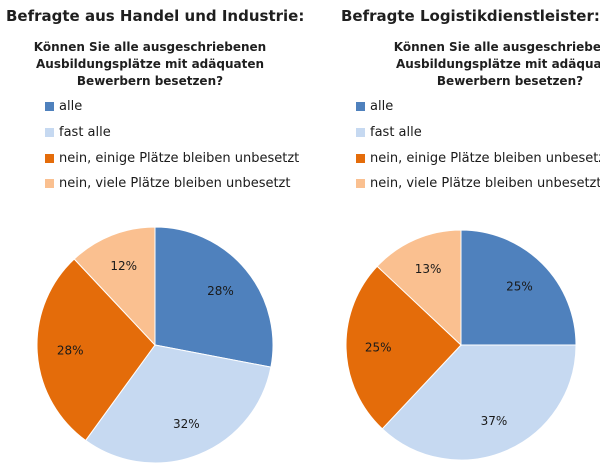  Describe the element at coordinates (70, 350) in the screenshot. I see `pie-data-label-nein-einige: 28%` at that location.